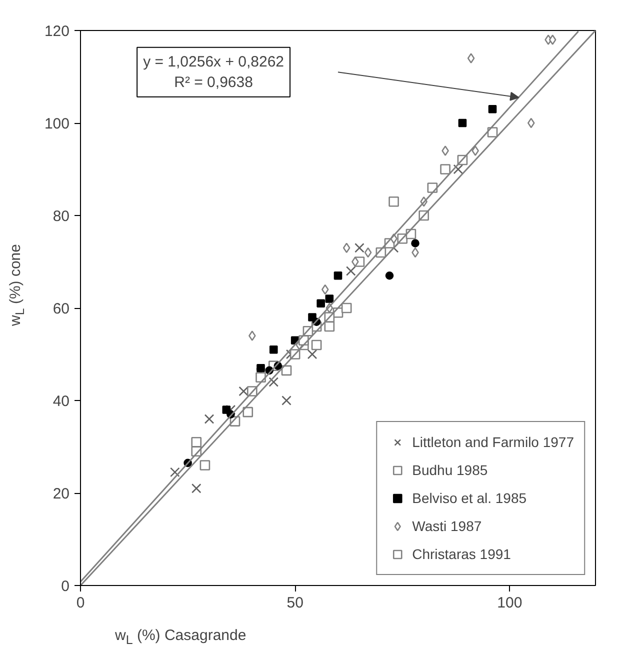  What do you see at coordinates (61, 216) in the screenshot?
I see `y-tick-label: 80` at bounding box center [61, 216].